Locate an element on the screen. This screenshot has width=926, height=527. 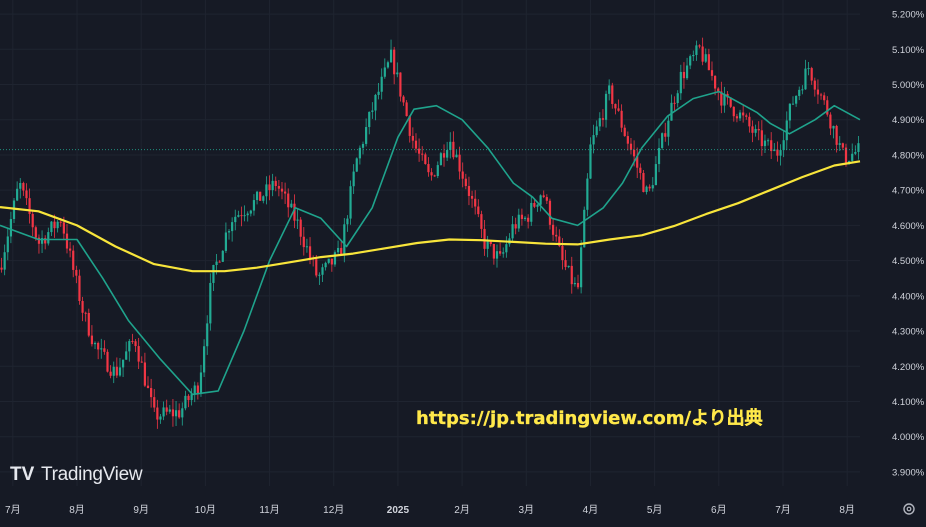
y-tick-label: 4.600% is located at coordinates (908, 226).